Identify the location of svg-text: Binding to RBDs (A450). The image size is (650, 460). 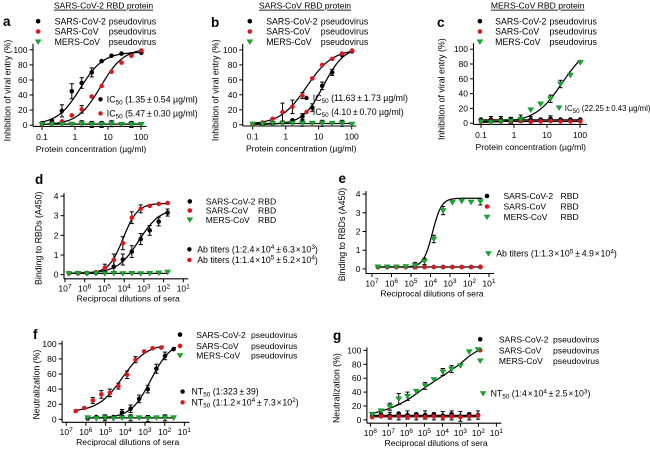
(39, 238).